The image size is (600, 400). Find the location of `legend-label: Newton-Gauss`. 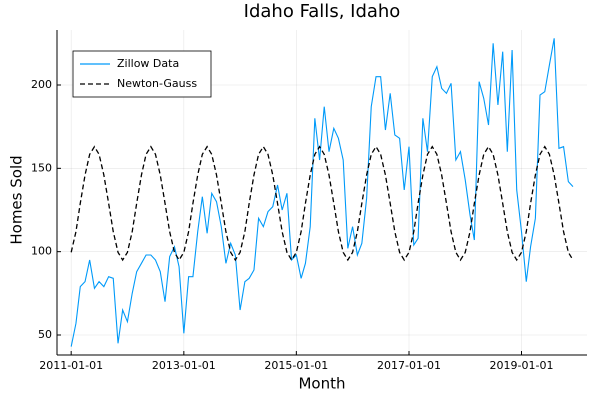

legend-label: Newton-Gauss is located at coordinates (157, 83).